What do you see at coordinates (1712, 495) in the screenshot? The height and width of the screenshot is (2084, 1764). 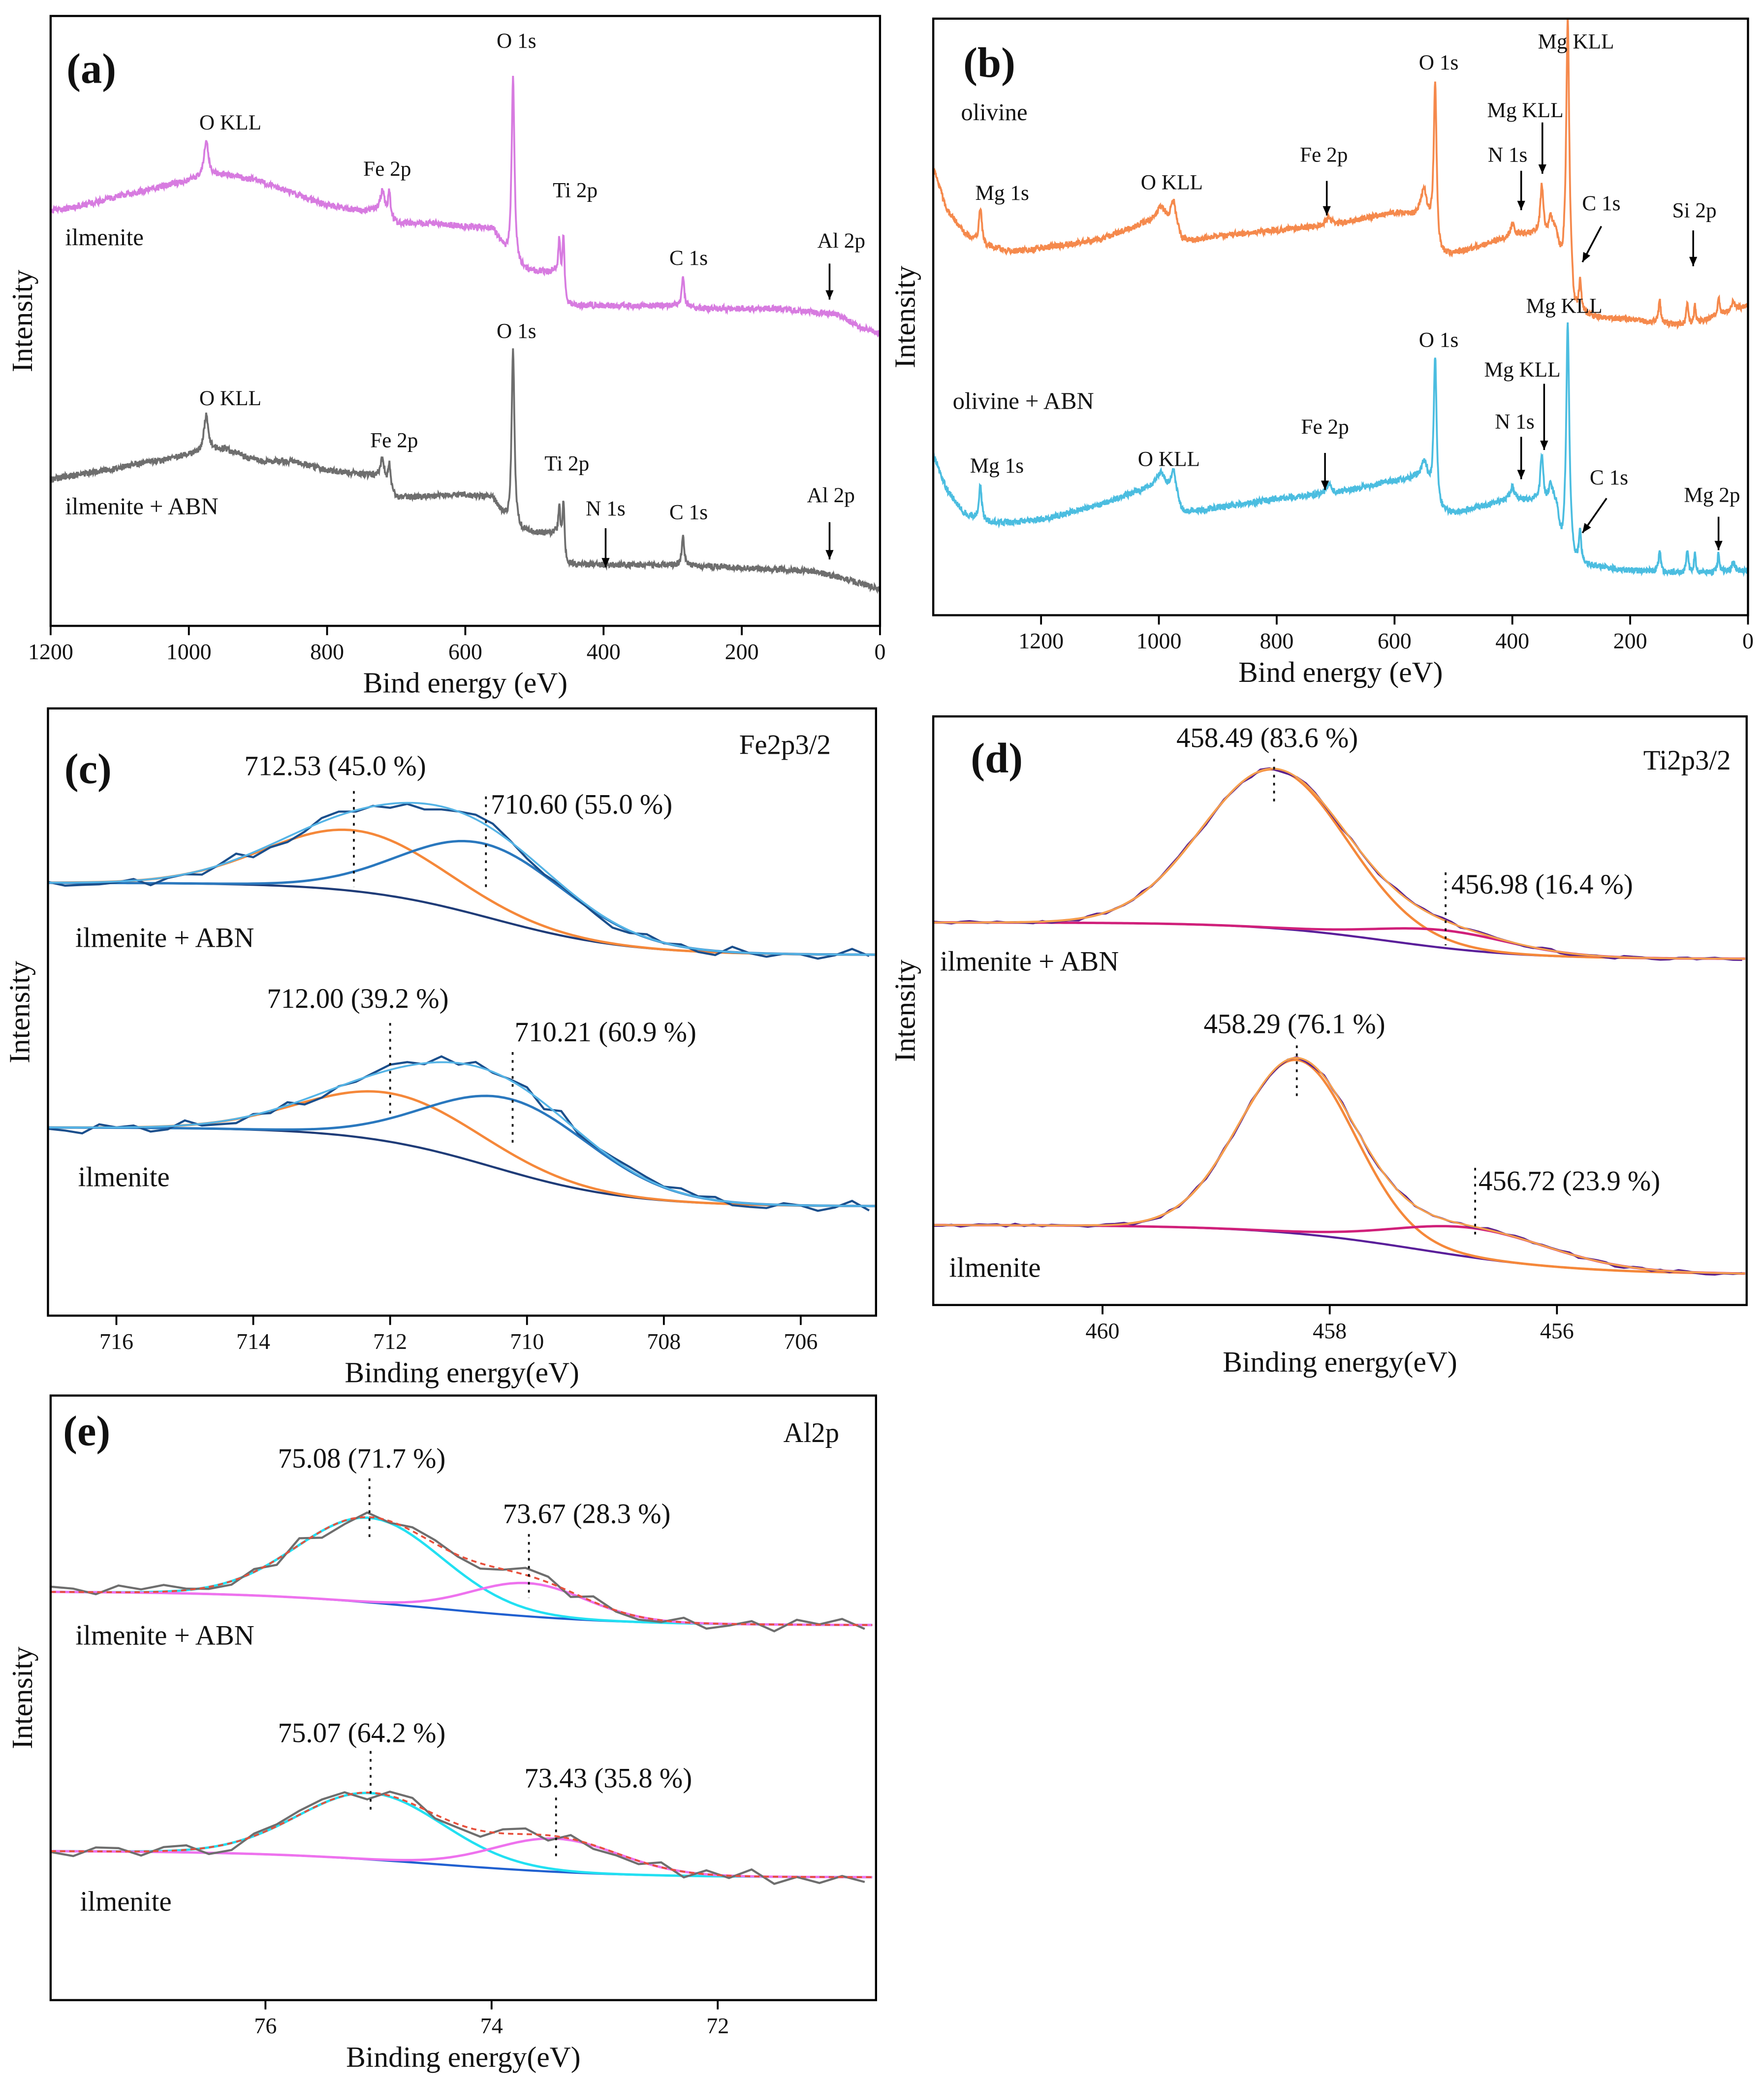 I see `peak-label: Mg 2p` at bounding box center [1712, 495].